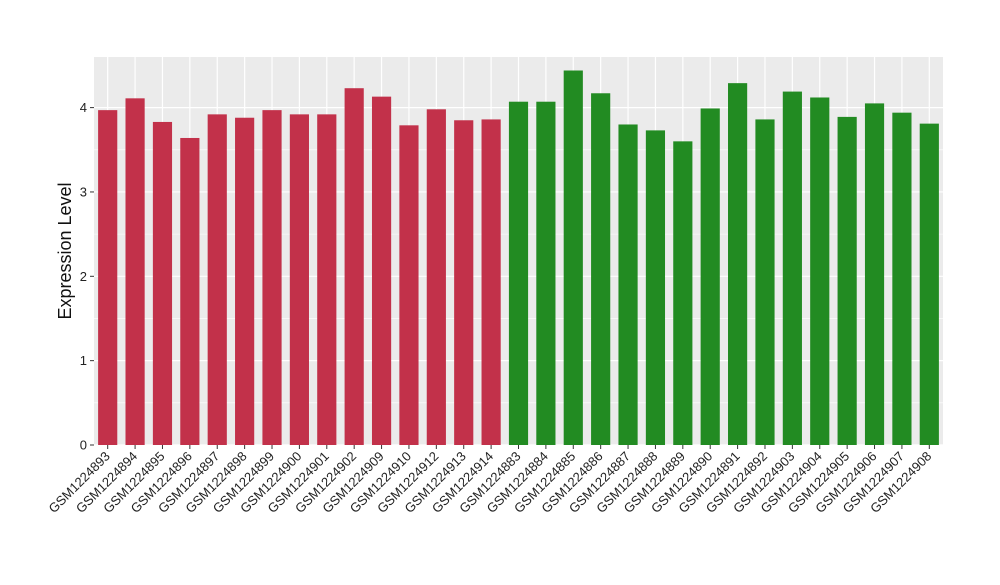 The width and height of the screenshot is (1000, 585). I want to click on y-tick-label: 4, so click(83, 107).